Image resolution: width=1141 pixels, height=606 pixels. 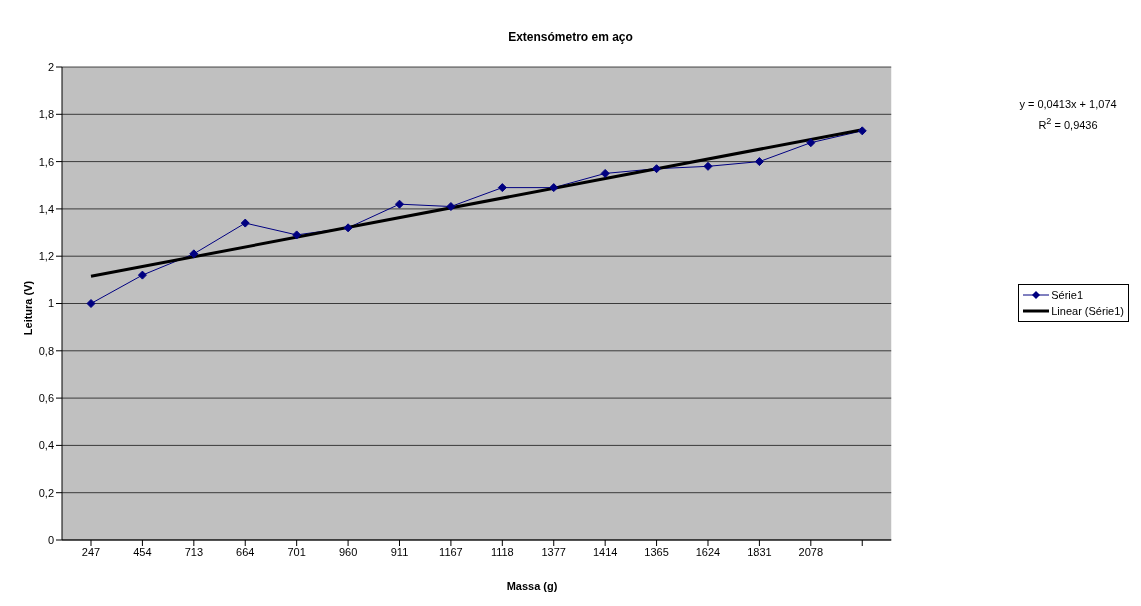 I want to click on y-tick-label: 2, so click(x=50, y=66).